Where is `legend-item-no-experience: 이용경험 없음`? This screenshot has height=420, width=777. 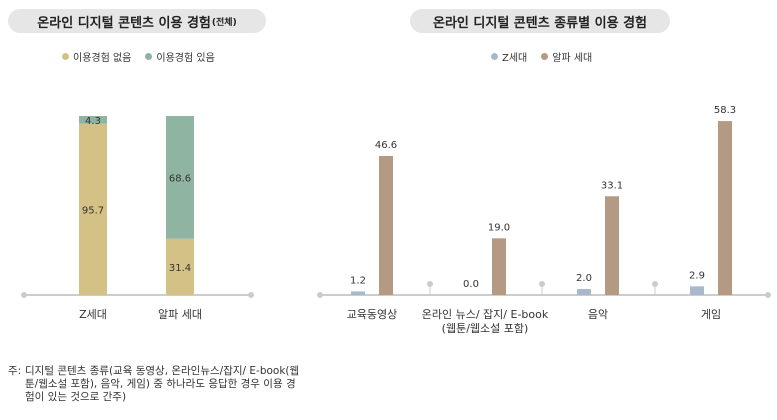
legend-item-no-experience: 이용경험 없음 is located at coordinates (96, 56).